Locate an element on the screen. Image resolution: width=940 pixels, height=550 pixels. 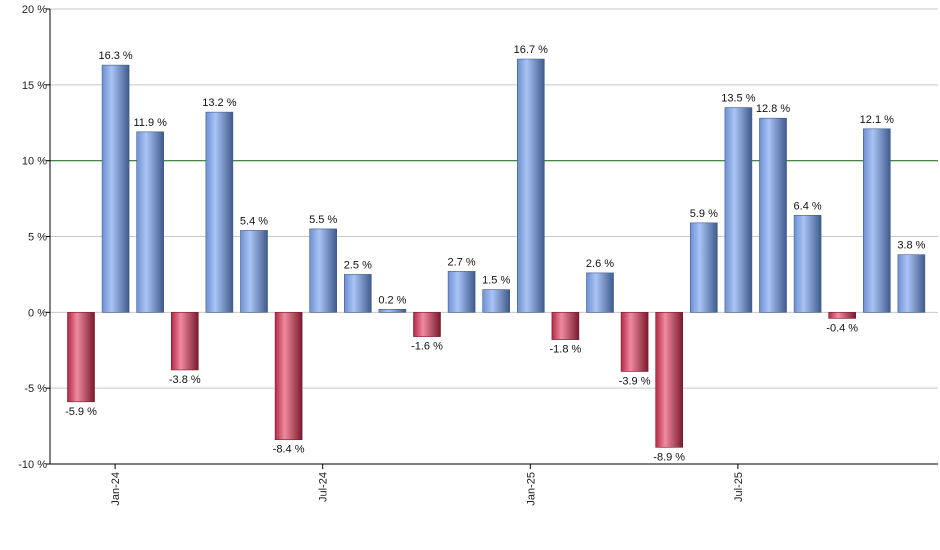
data-label-Mar-25: 2.6 % is located at coordinates (600, 264).